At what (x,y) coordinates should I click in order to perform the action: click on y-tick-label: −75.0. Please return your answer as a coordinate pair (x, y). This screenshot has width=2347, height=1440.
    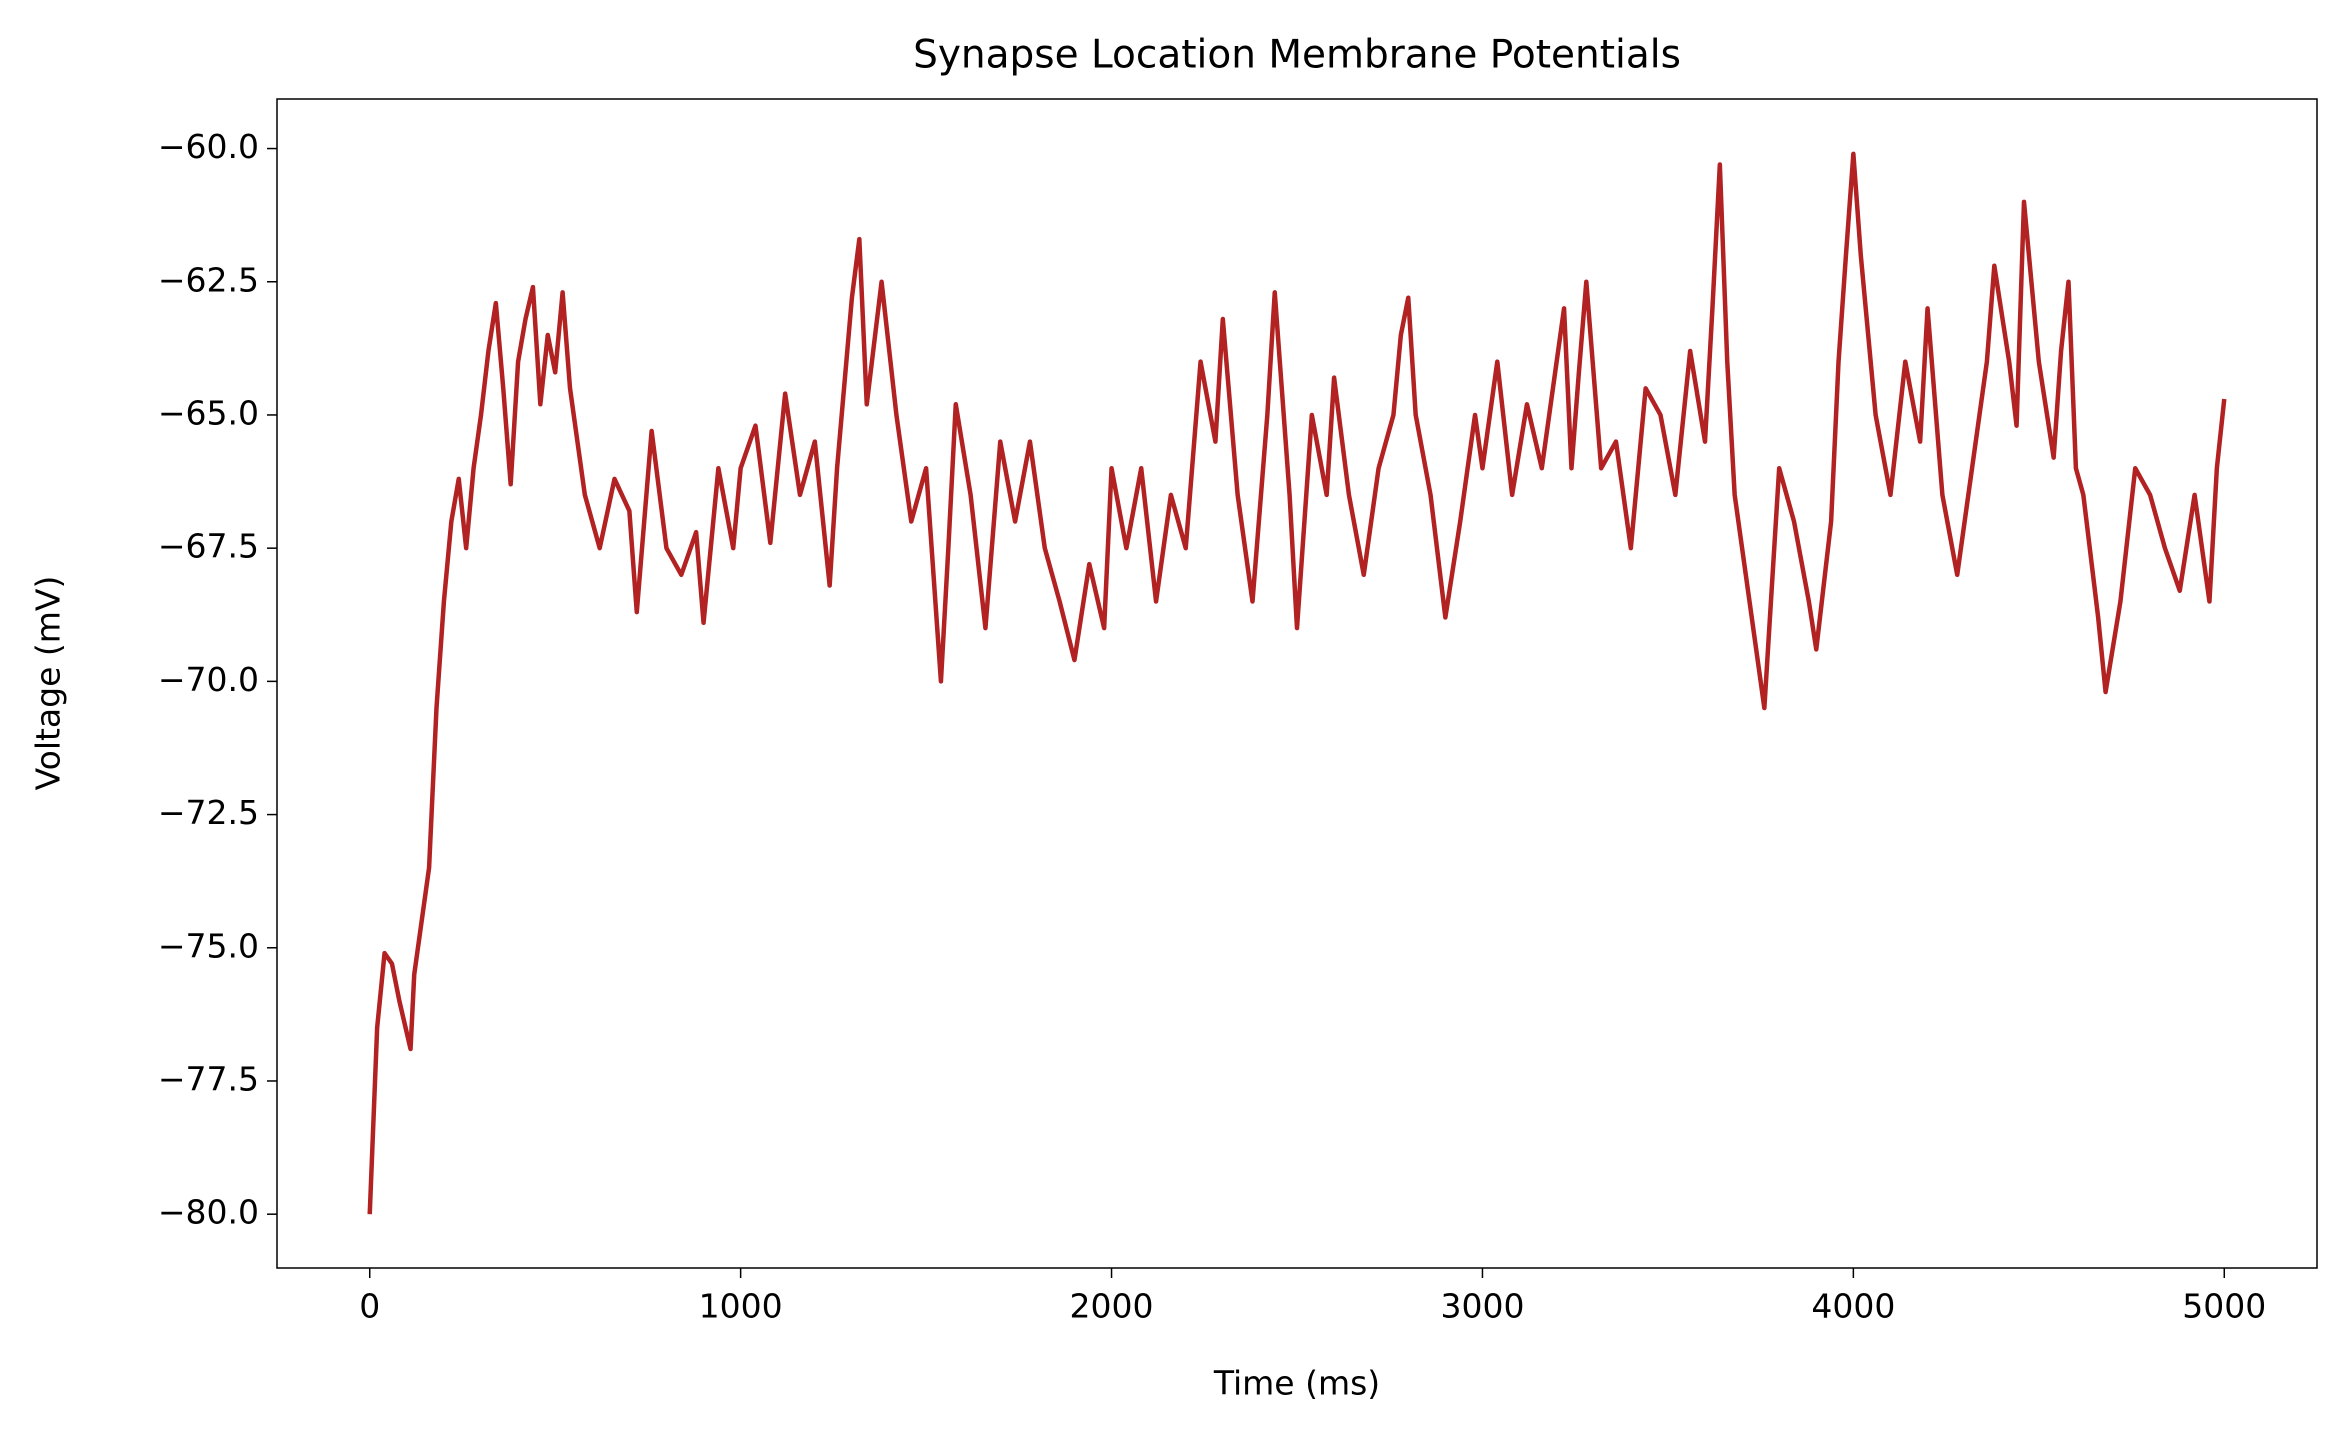
    Looking at the image, I should click on (208, 945).